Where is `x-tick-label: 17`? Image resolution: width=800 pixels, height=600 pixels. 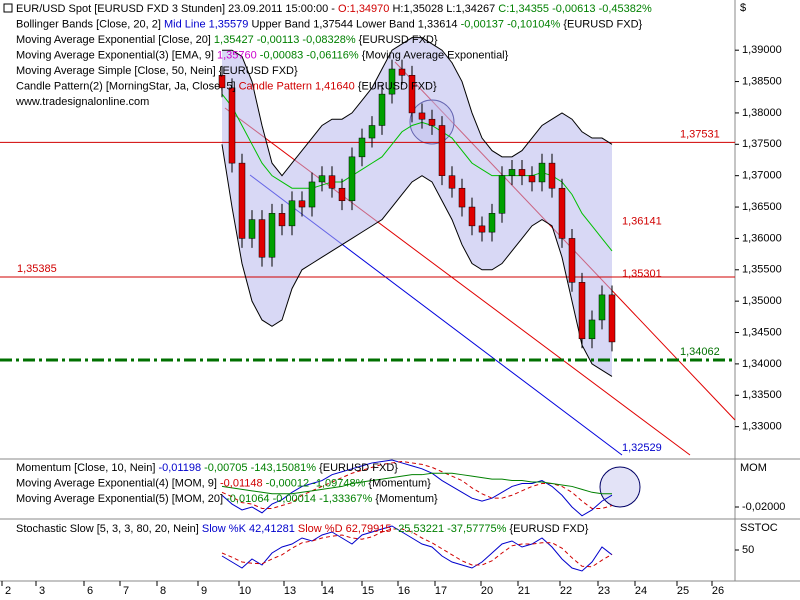
x-tick-label: 17 is located at coordinates (441, 591).